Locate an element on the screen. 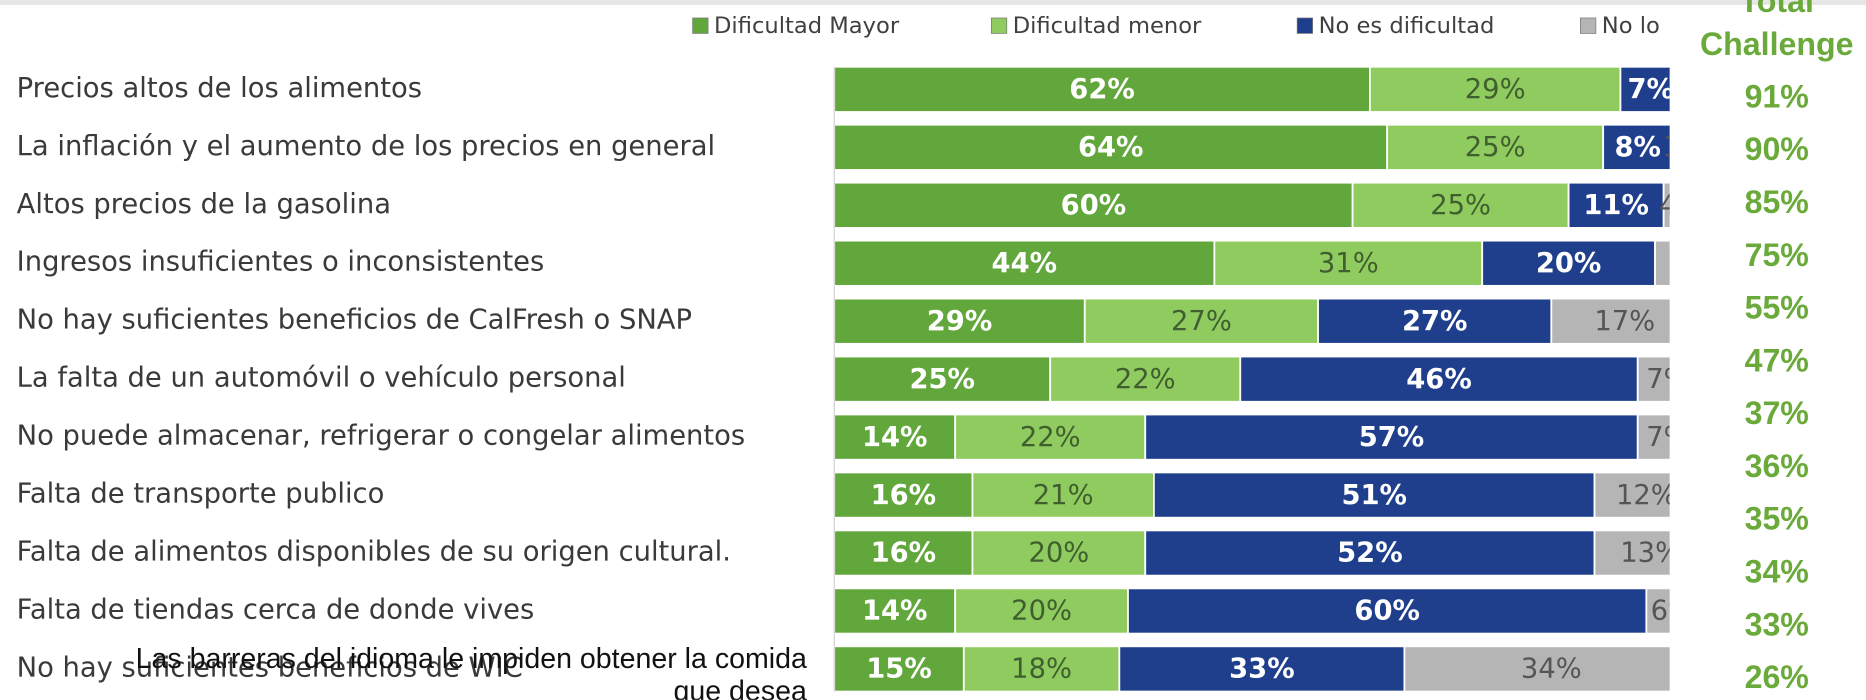 This screenshot has width=1866, height=700. bar-label: 46% is located at coordinates (1439, 379).